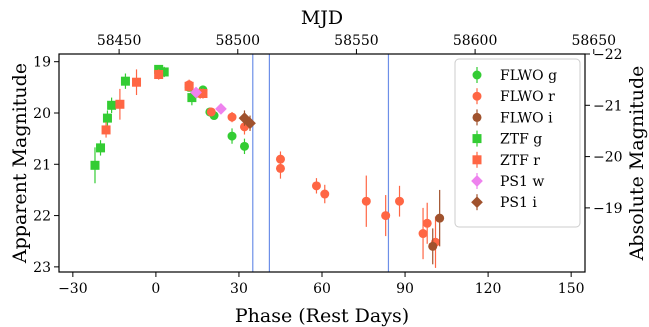 The width and height of the screenshot is (649, 327). What do you see at coordinates (604, 132) in the screenshot?
I see `right-y-axis-ticks: −22 −21 −20 −19` at bounding box center [604, 132].